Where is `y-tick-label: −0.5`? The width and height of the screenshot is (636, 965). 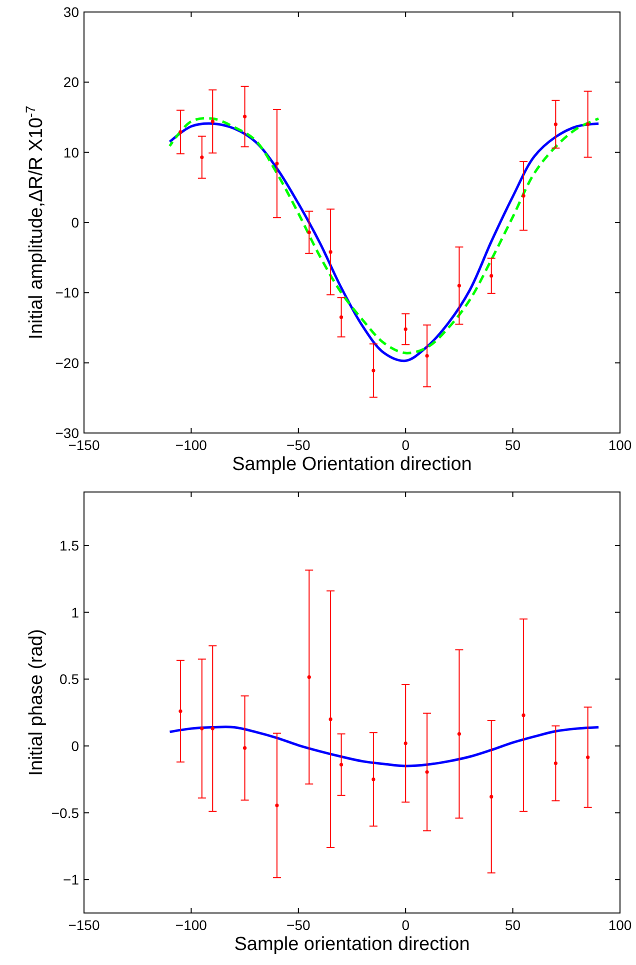 y-tick-label: −0.5 is located at coordinates (65, 812).